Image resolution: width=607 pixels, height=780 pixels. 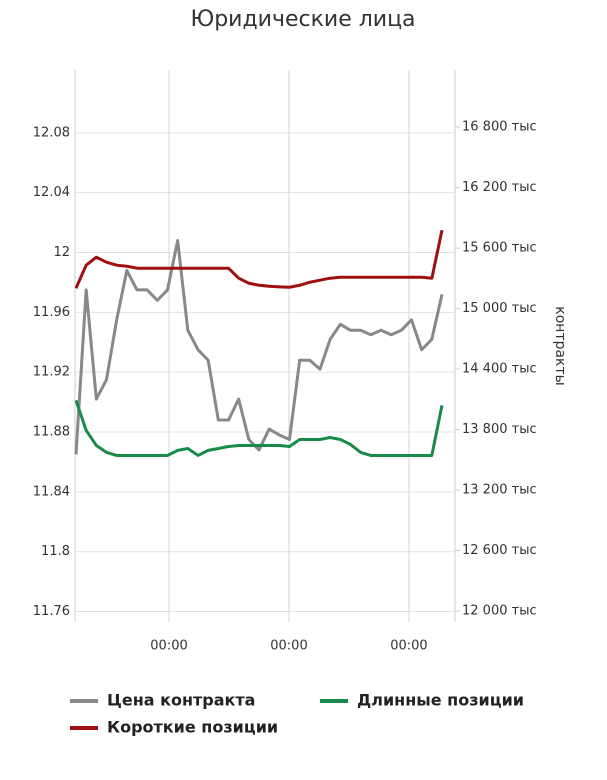 I want to click on y-tick-label: 11.76, so click(x=51, y=611).